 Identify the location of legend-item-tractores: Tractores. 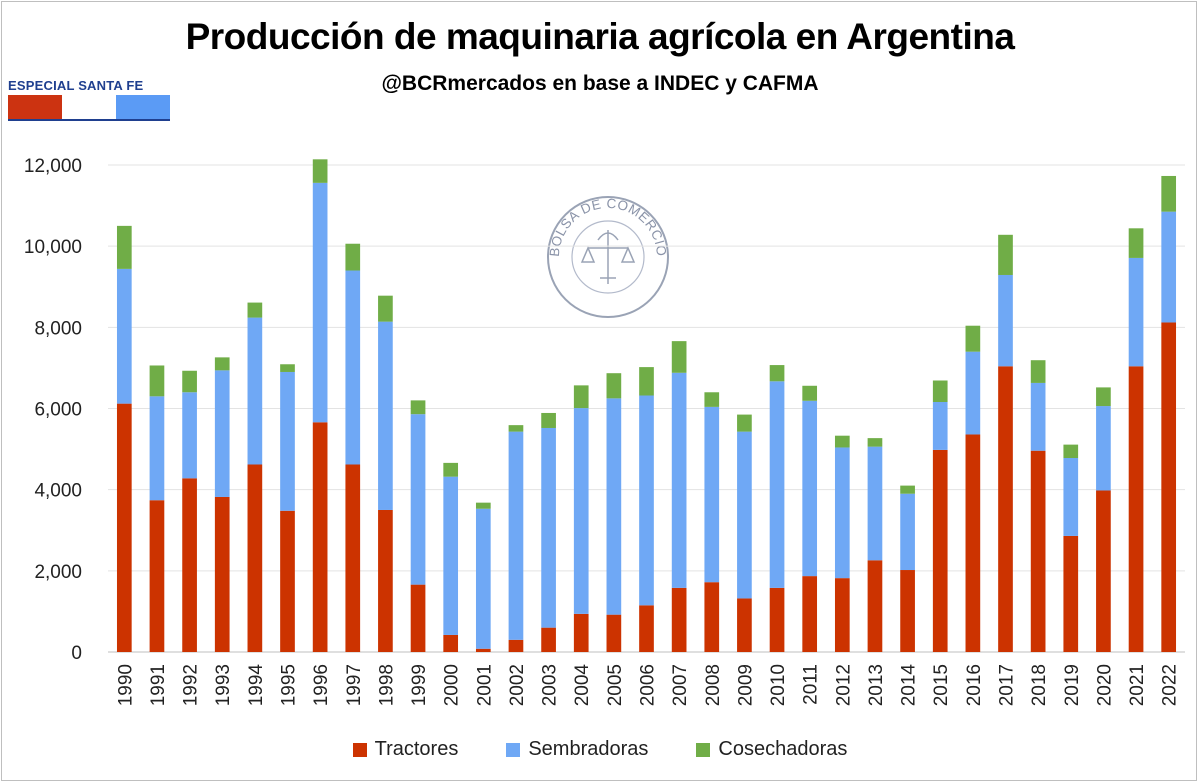
(405, 749).